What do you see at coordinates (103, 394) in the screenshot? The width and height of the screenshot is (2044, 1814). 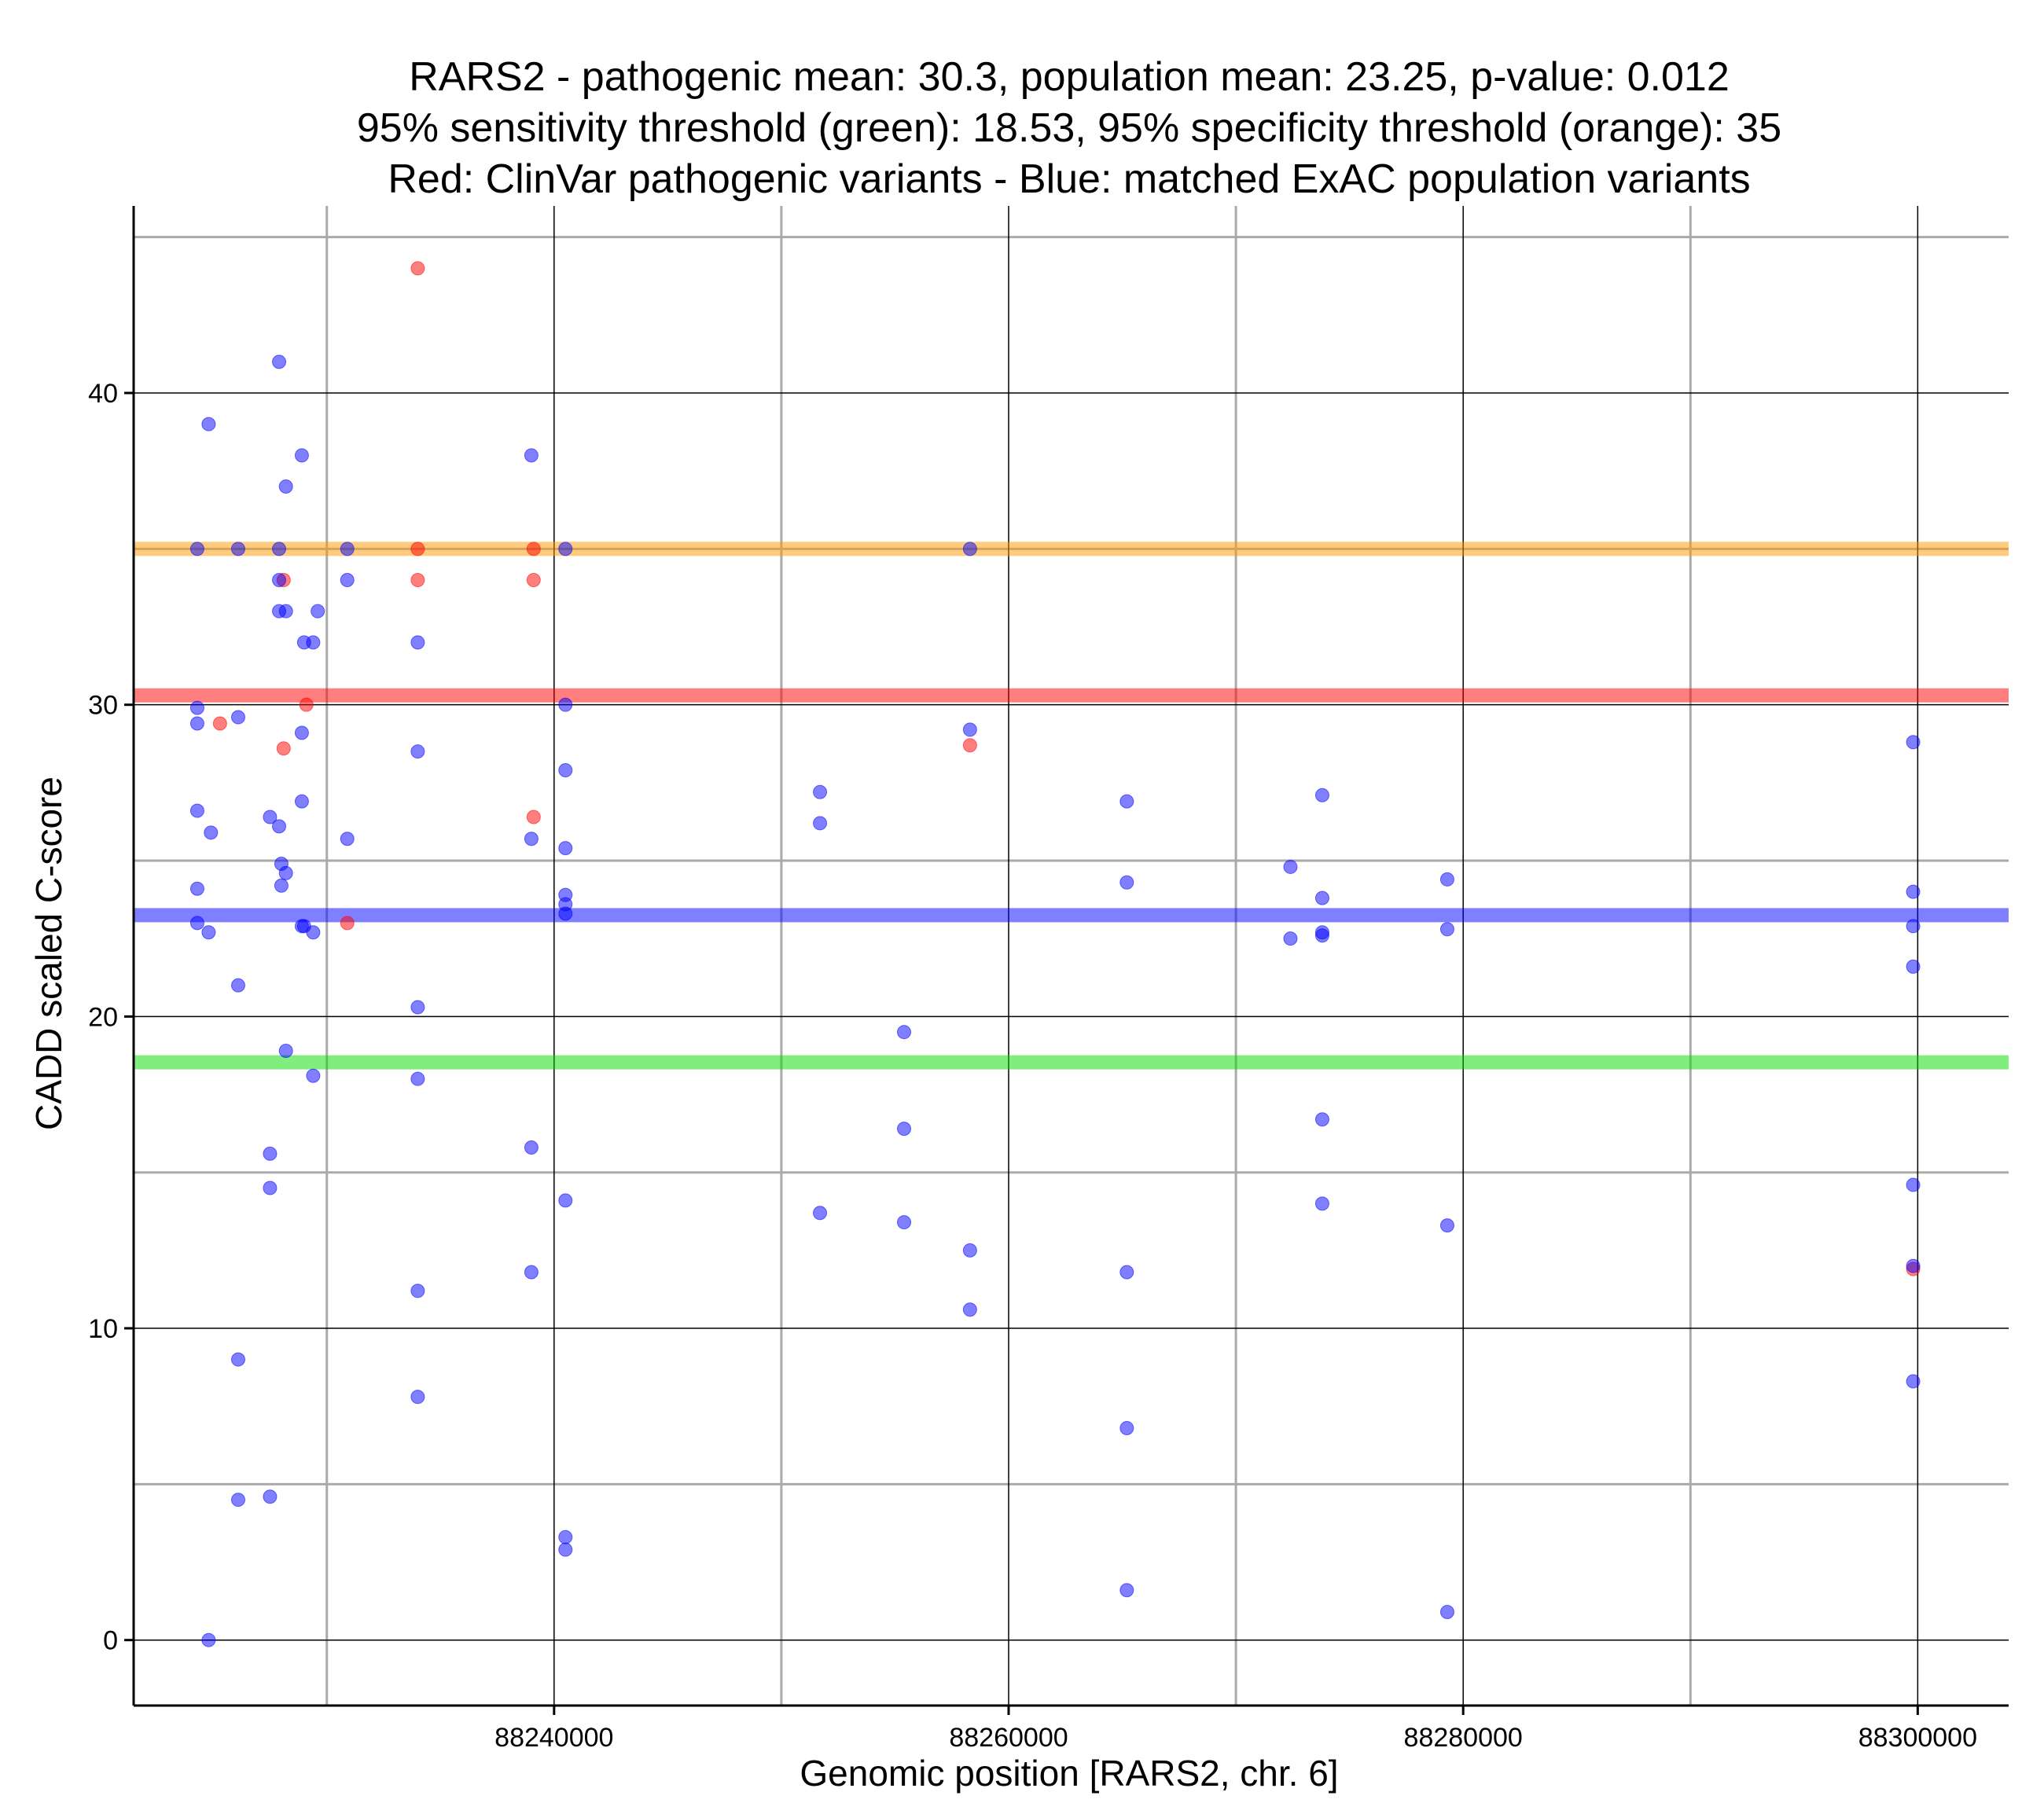 I see `y-tick-label: 40` at bounding box center [103, 394].